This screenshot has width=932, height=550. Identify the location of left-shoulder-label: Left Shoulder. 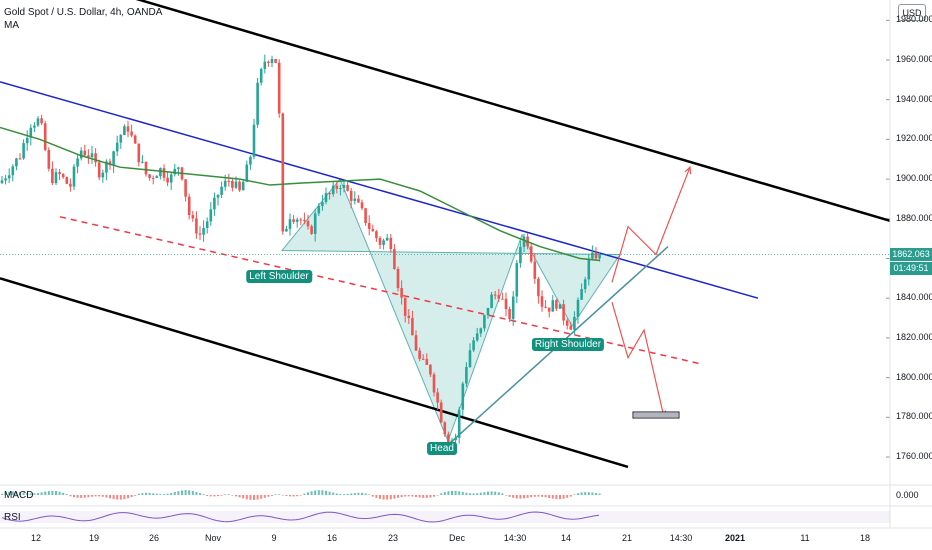
(279, 276).